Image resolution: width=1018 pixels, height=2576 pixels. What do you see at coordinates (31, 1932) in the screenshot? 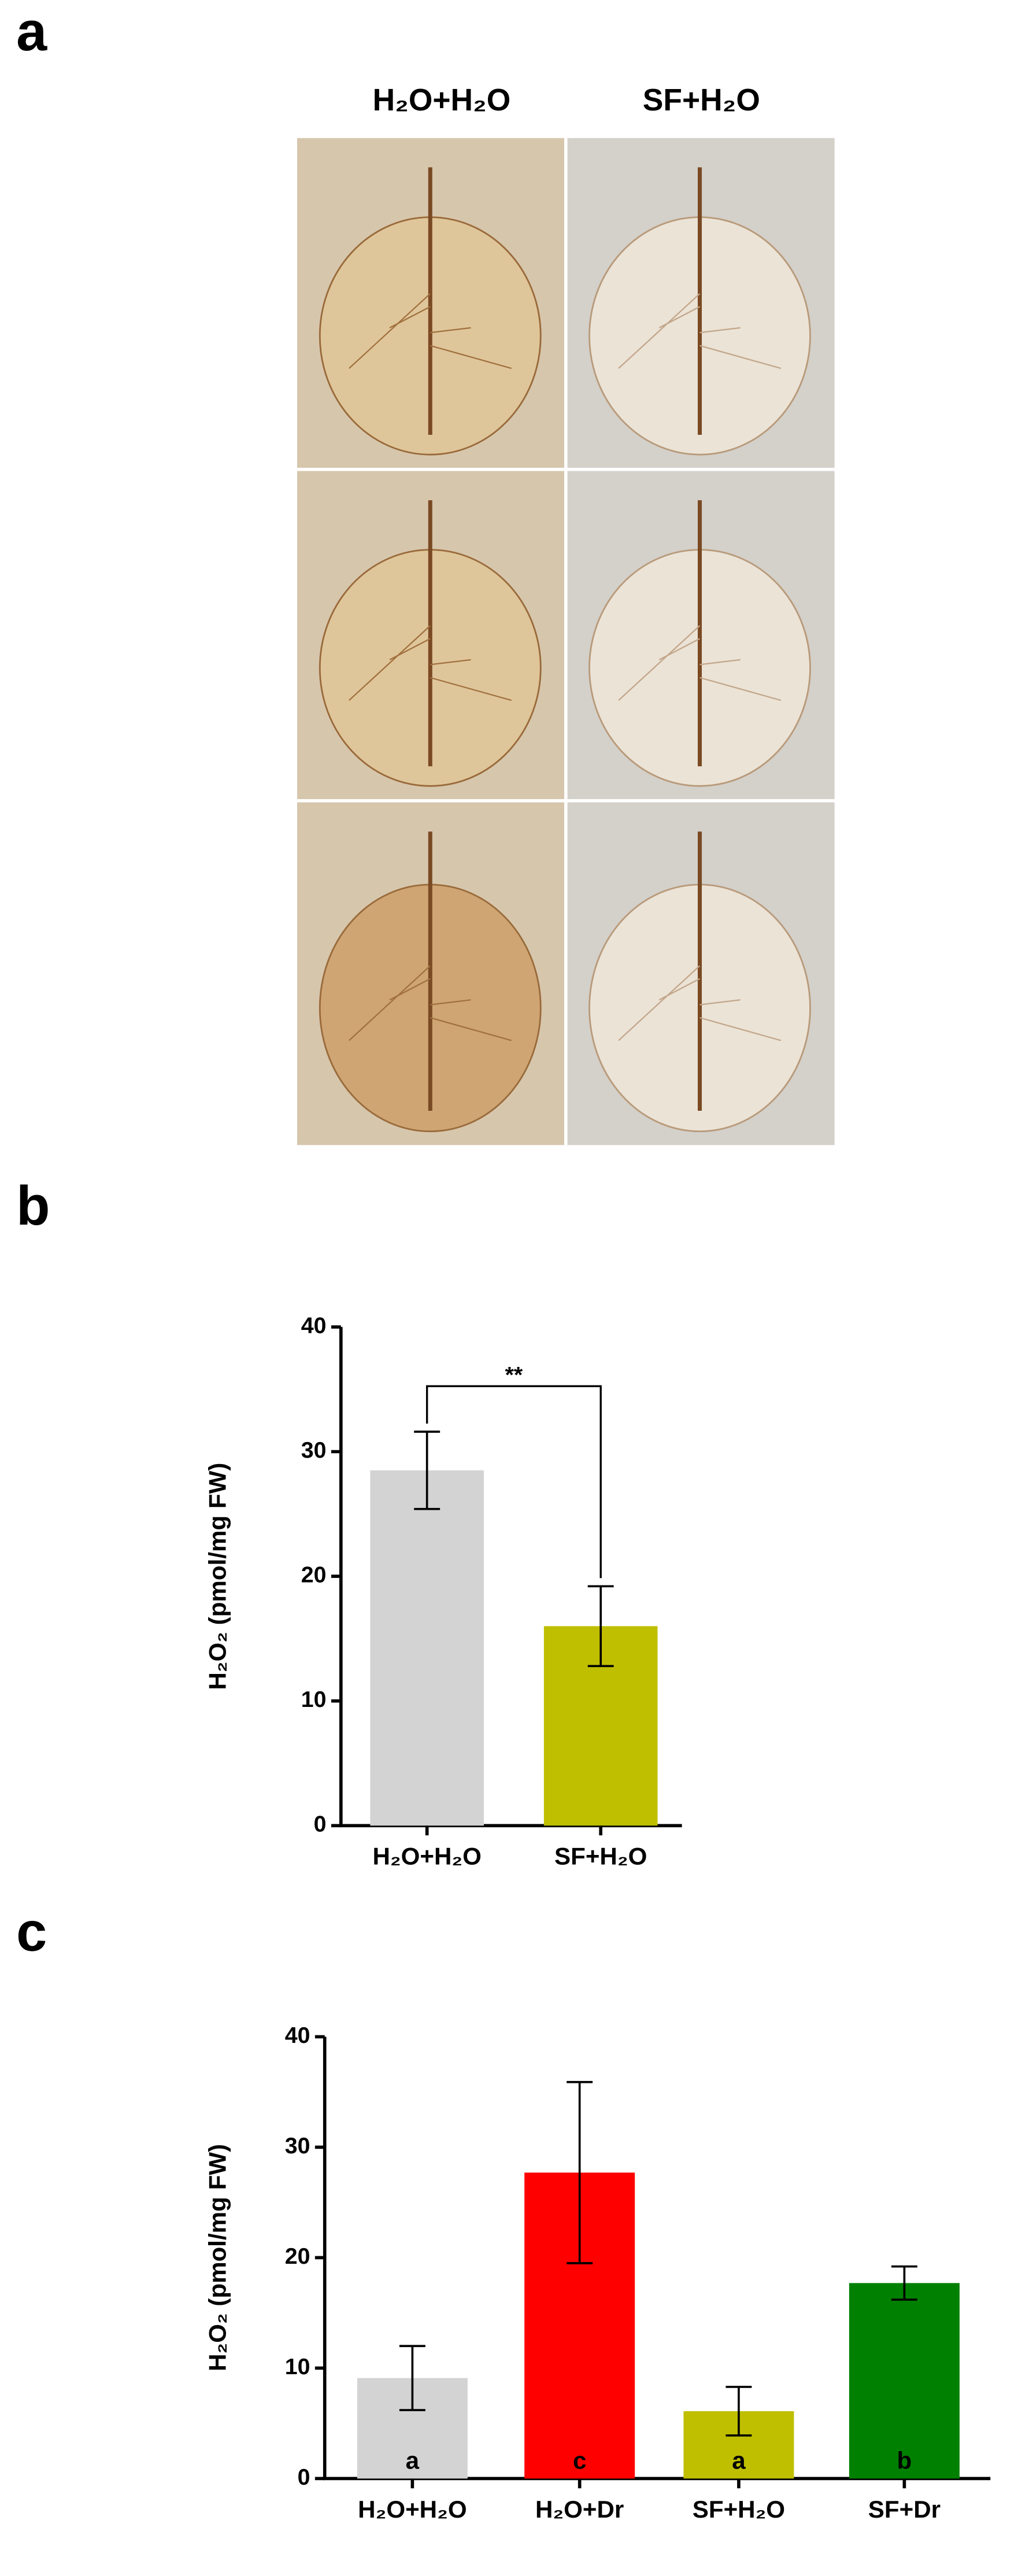
I see `panel-letter: c` at bounding box center [31, 1932].